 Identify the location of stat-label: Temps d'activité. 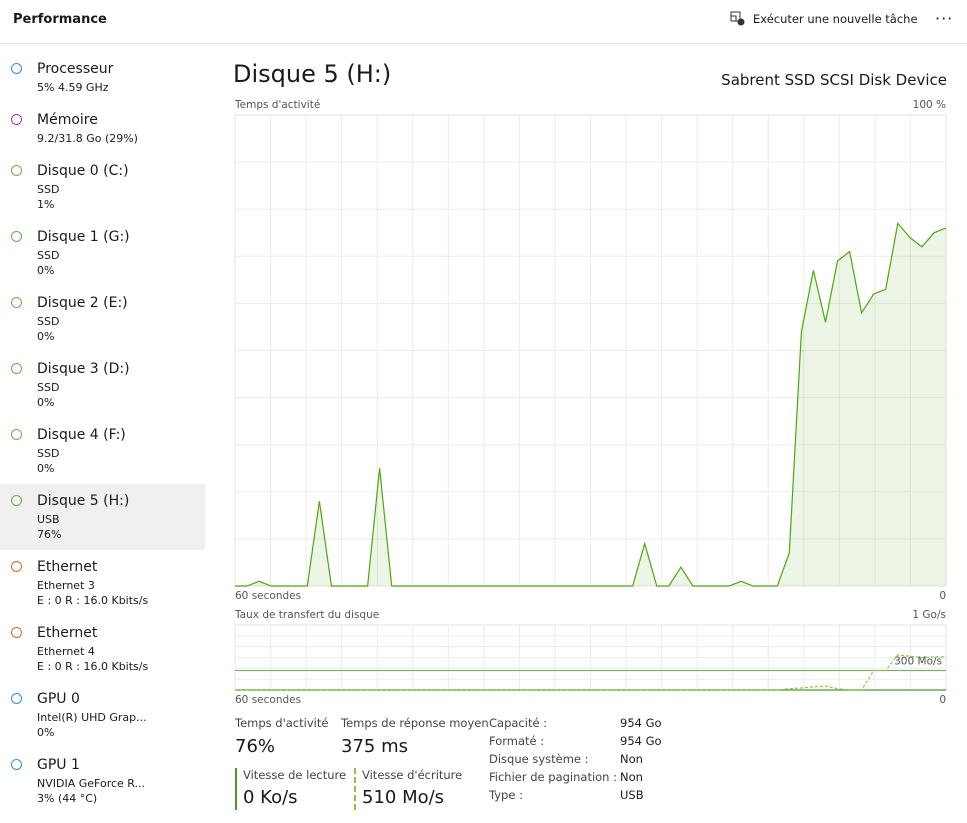
(282, 723).